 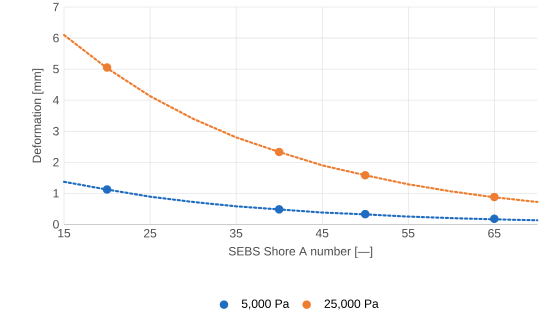 I want to click on y-tick-label: 2, so click(x=56, y=162).